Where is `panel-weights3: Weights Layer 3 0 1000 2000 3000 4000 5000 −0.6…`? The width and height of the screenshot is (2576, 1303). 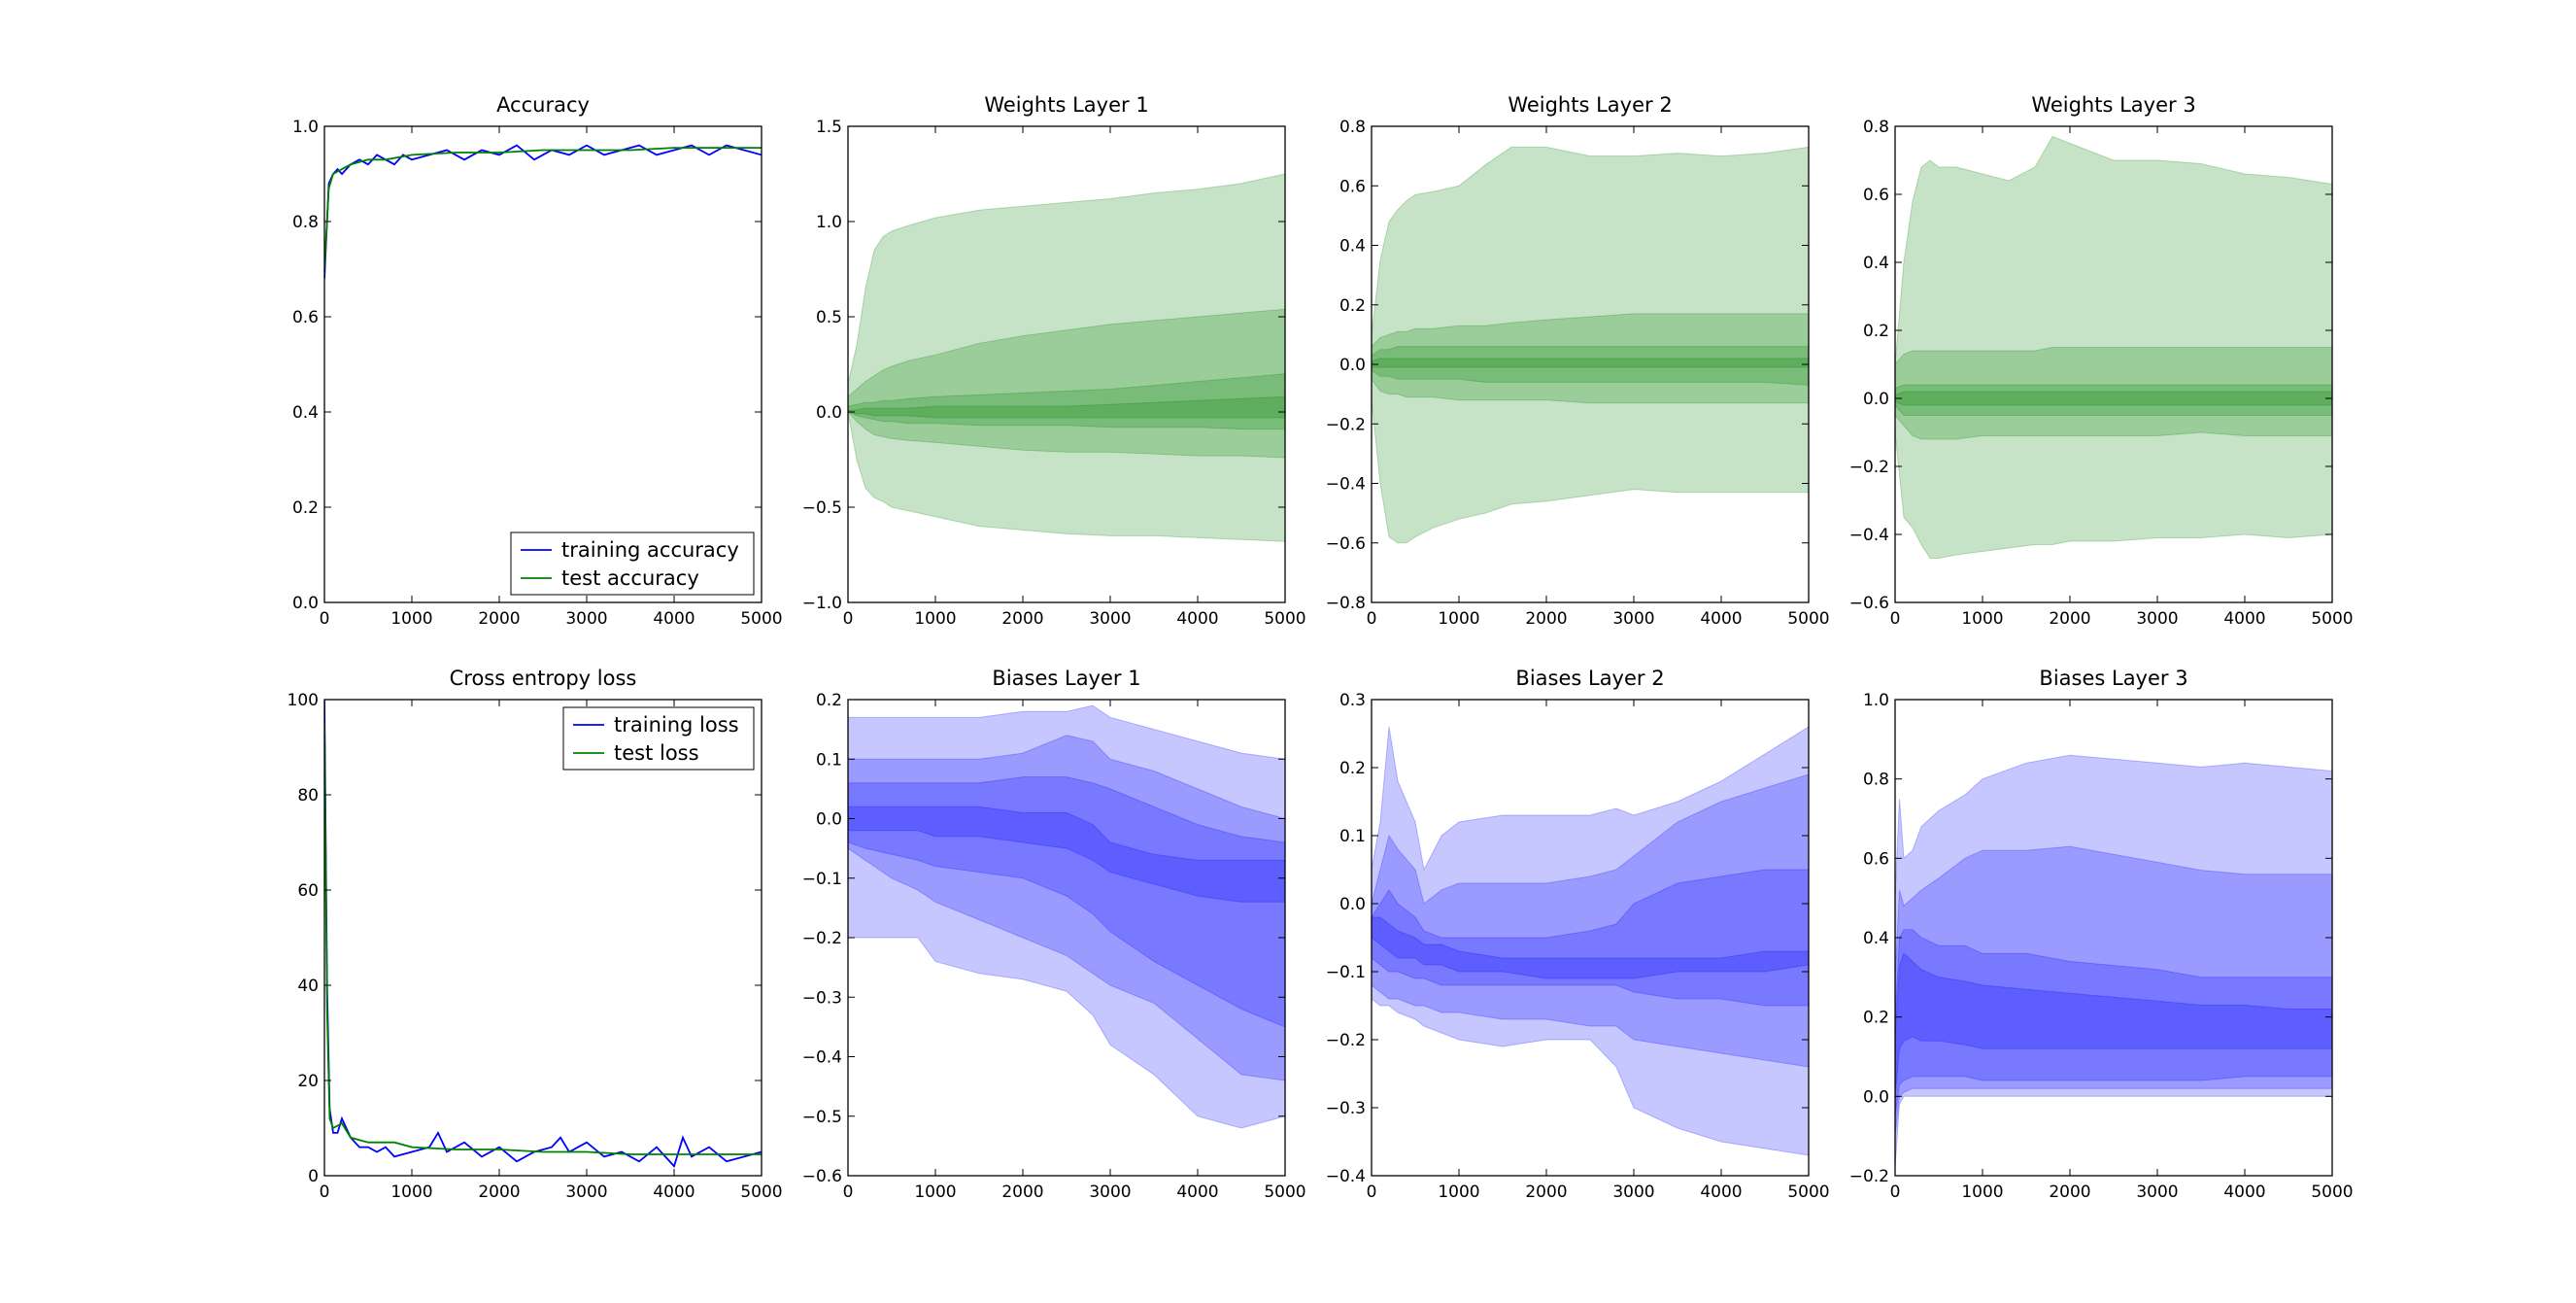 panel-weights3: Weights Layer 3 0 1000 2000 3000 4000 5000 −0.6… is located at coordinates (2101, 361).